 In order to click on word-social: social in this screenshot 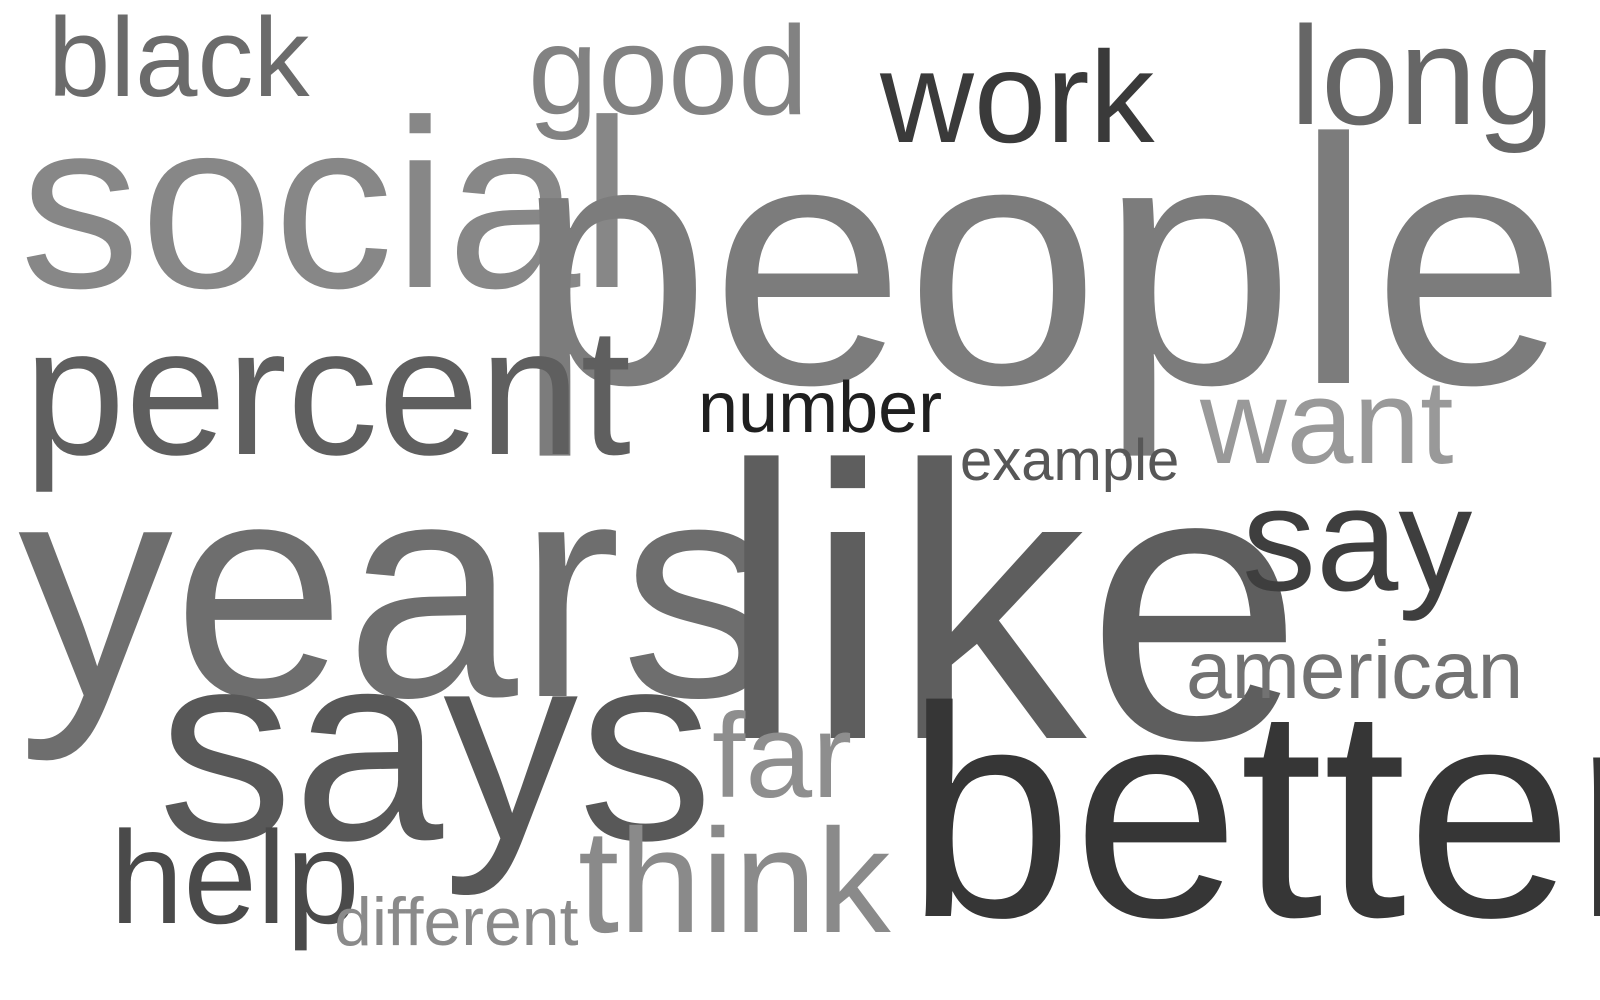, I will do `click(327, 204)`.